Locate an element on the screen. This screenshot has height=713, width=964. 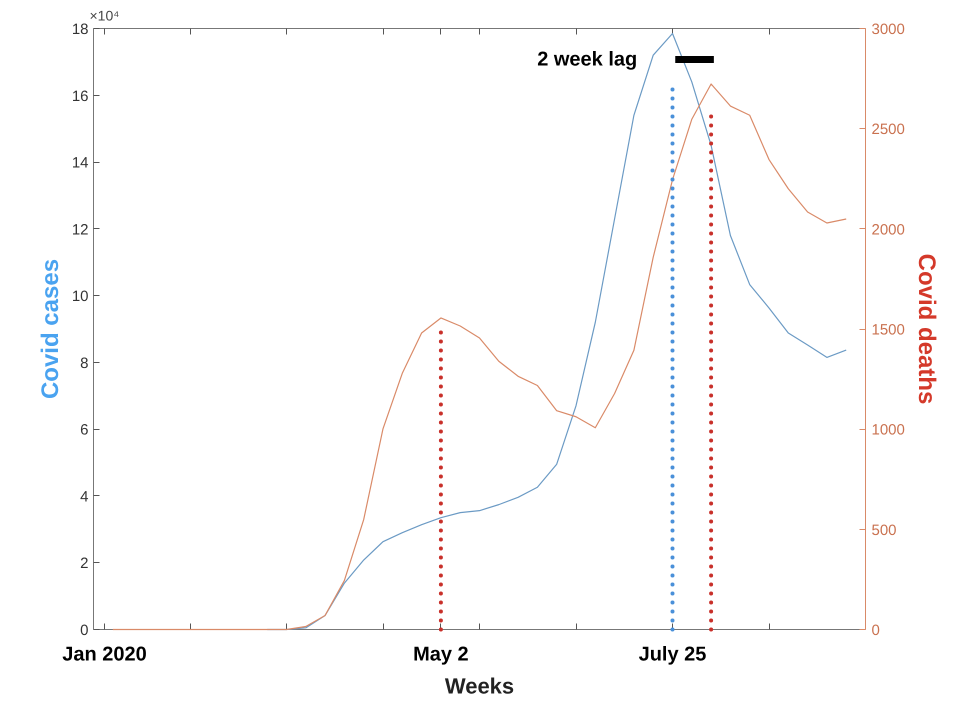
y-tick-label: 4 is located at coordinates (84, 497).